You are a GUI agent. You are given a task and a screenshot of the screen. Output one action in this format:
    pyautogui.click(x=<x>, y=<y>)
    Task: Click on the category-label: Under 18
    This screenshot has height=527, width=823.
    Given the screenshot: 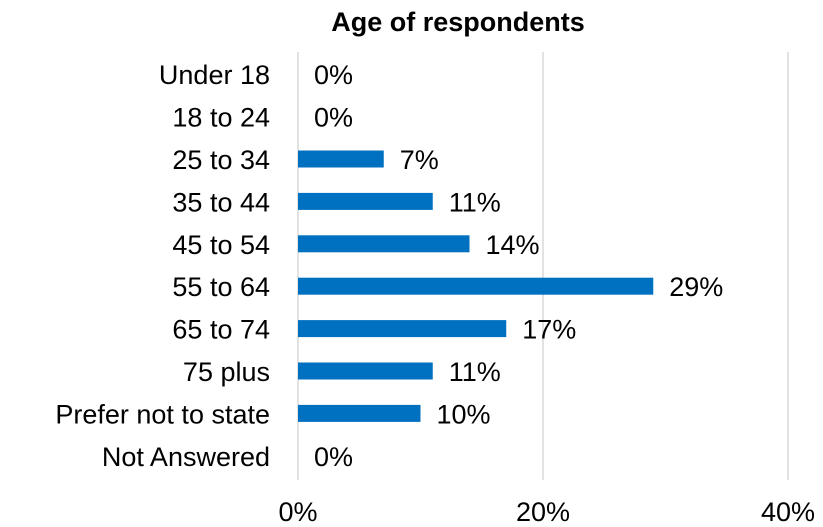 What is the action you would take?
    pyautogui.click(x=214, y=75)
    